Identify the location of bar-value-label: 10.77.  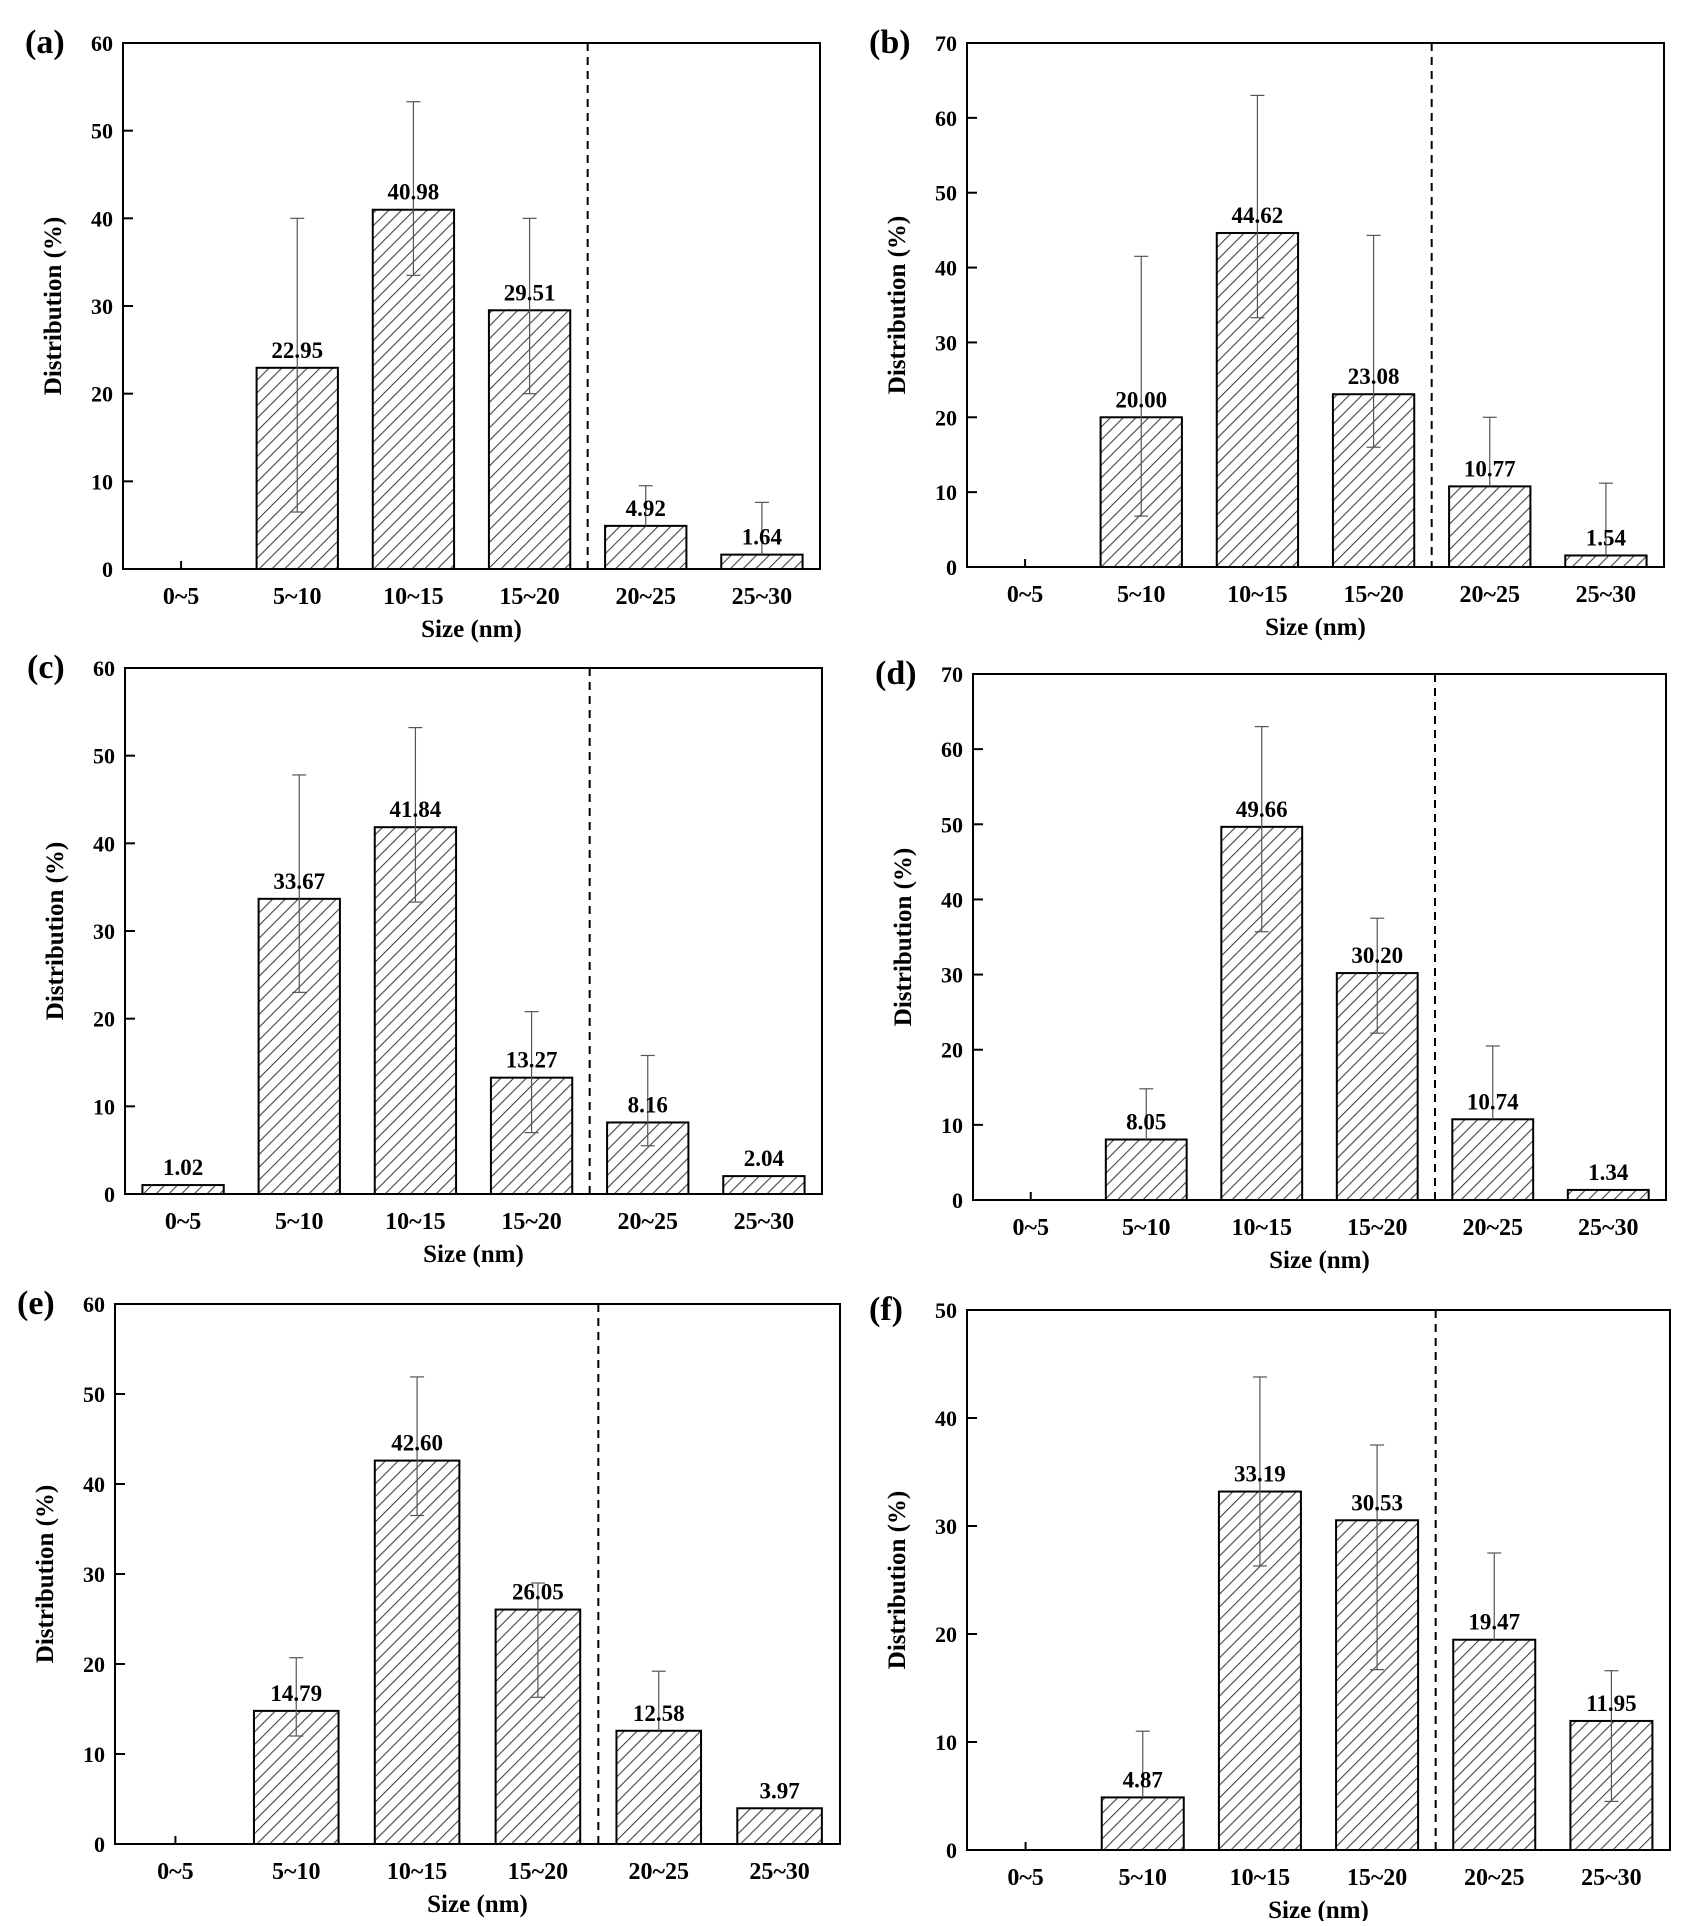
(1490, 468).